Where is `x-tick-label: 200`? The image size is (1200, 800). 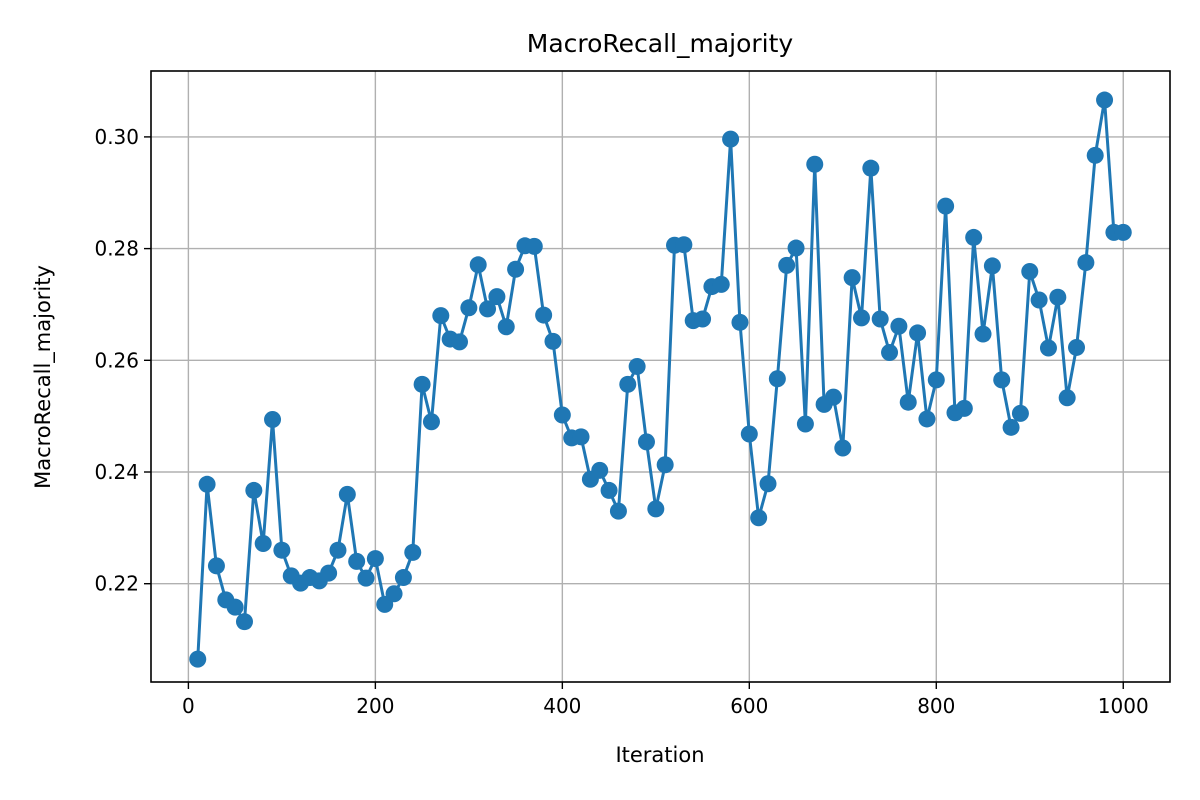
x-tick-label: 200 is located at coordinates (375, 706).